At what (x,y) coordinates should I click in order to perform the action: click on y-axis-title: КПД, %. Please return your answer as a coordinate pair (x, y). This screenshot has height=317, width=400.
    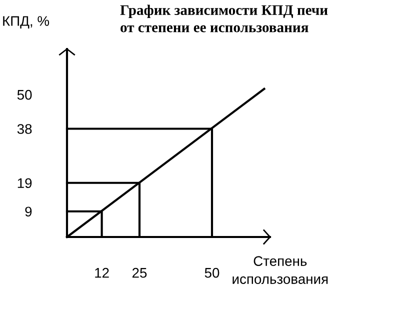
    Looking at the image, I should click on (26, 22).